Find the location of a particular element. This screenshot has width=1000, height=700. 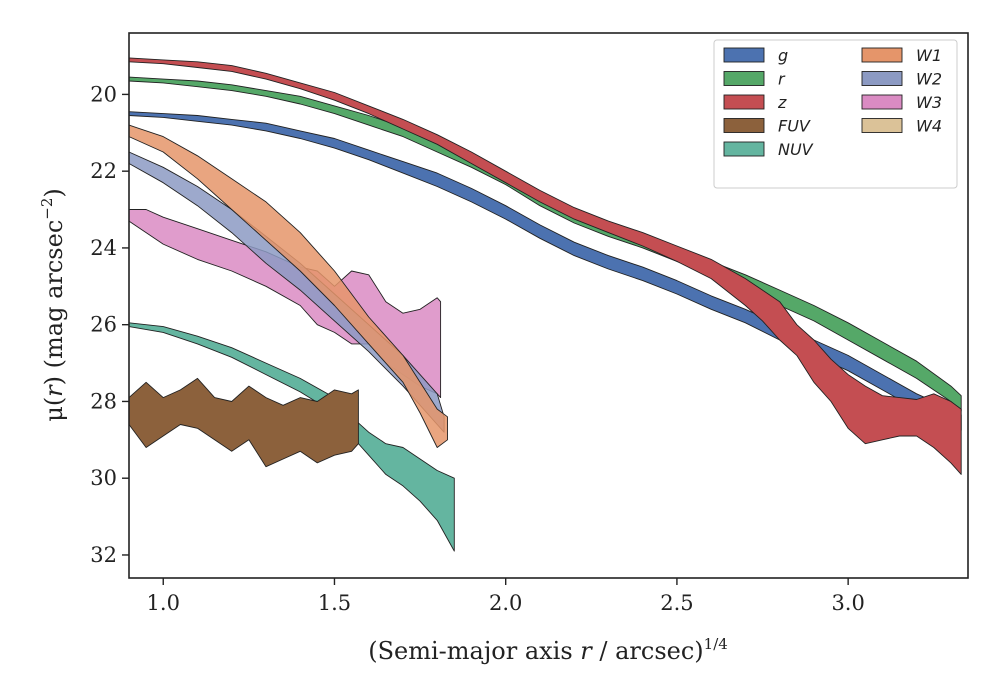

legend-item-z: z is located at coordinates (755, 102).